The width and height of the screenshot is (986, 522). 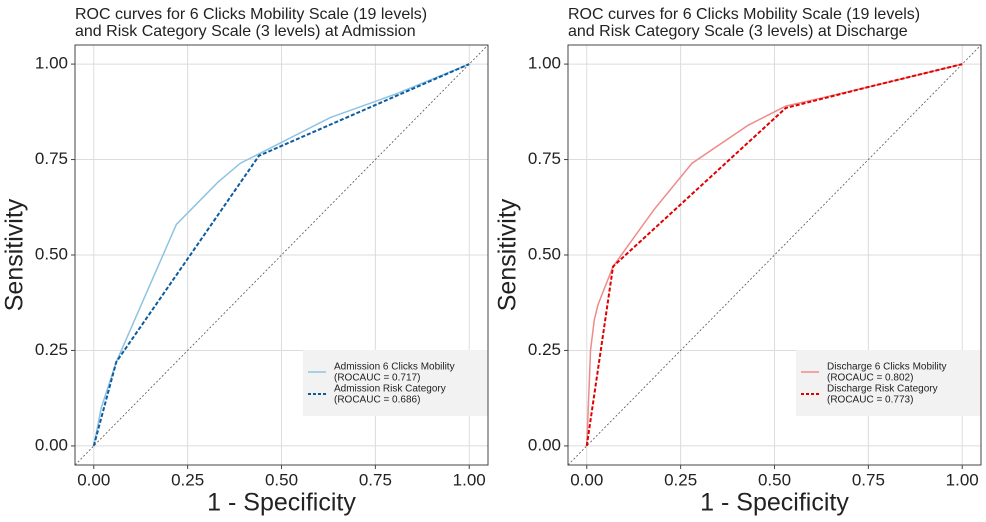 I want to click on legend-detail: (ROCAUC = 0.773), so click(x=870, y=400).